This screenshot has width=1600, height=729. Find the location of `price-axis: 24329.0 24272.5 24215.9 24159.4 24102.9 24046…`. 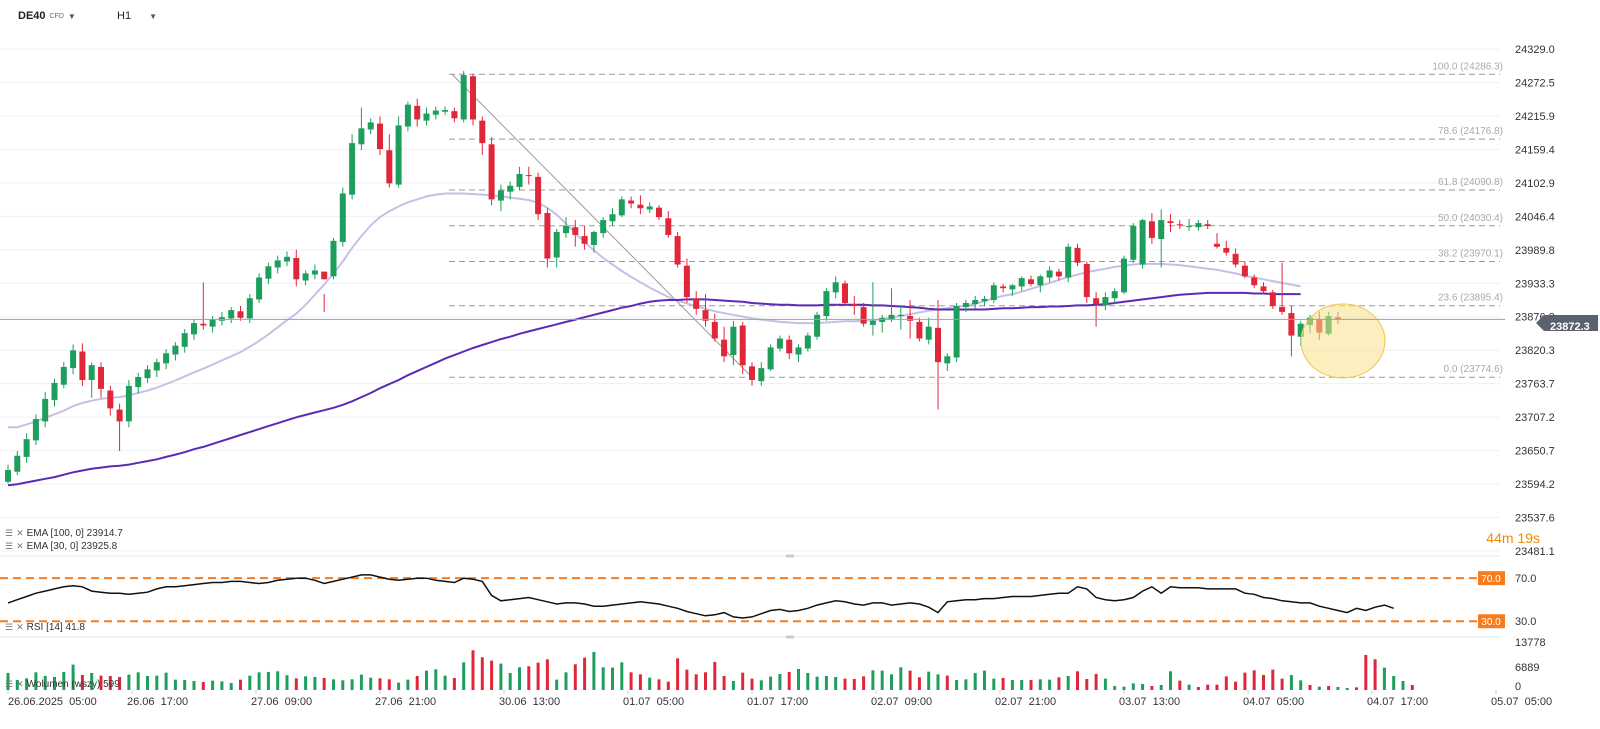

price-axis: 24329.0 24272.5 24215.9 24159.4 24102.9 24046… is located at coordinates (1535, 301).